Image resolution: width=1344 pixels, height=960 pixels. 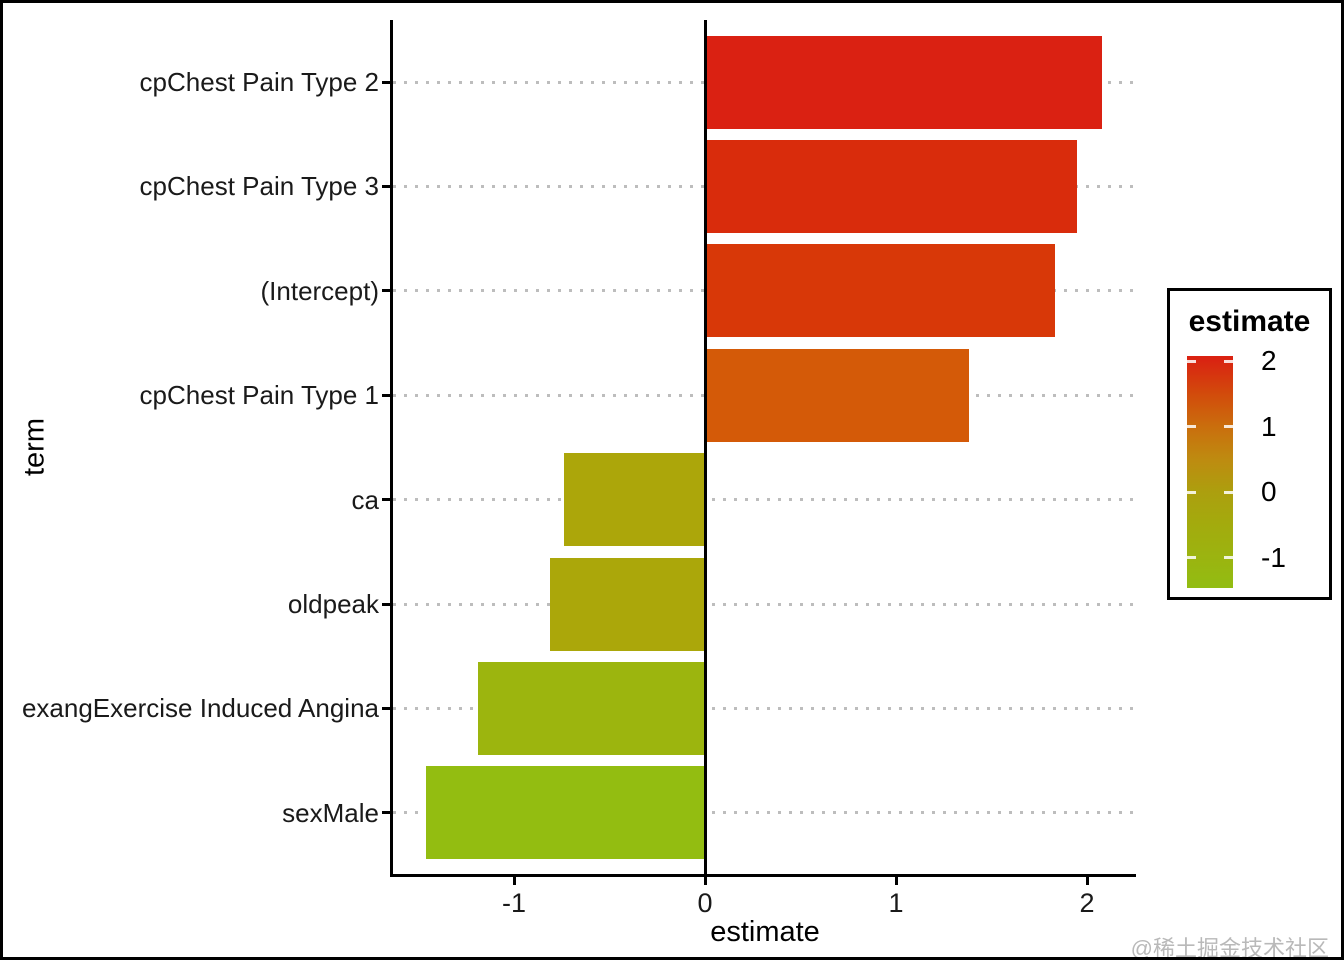 What do you see at coordinates (1269, 361) in the screenshot?
I see `legend-tick-label: 2` at bounding box center [1269, 361].